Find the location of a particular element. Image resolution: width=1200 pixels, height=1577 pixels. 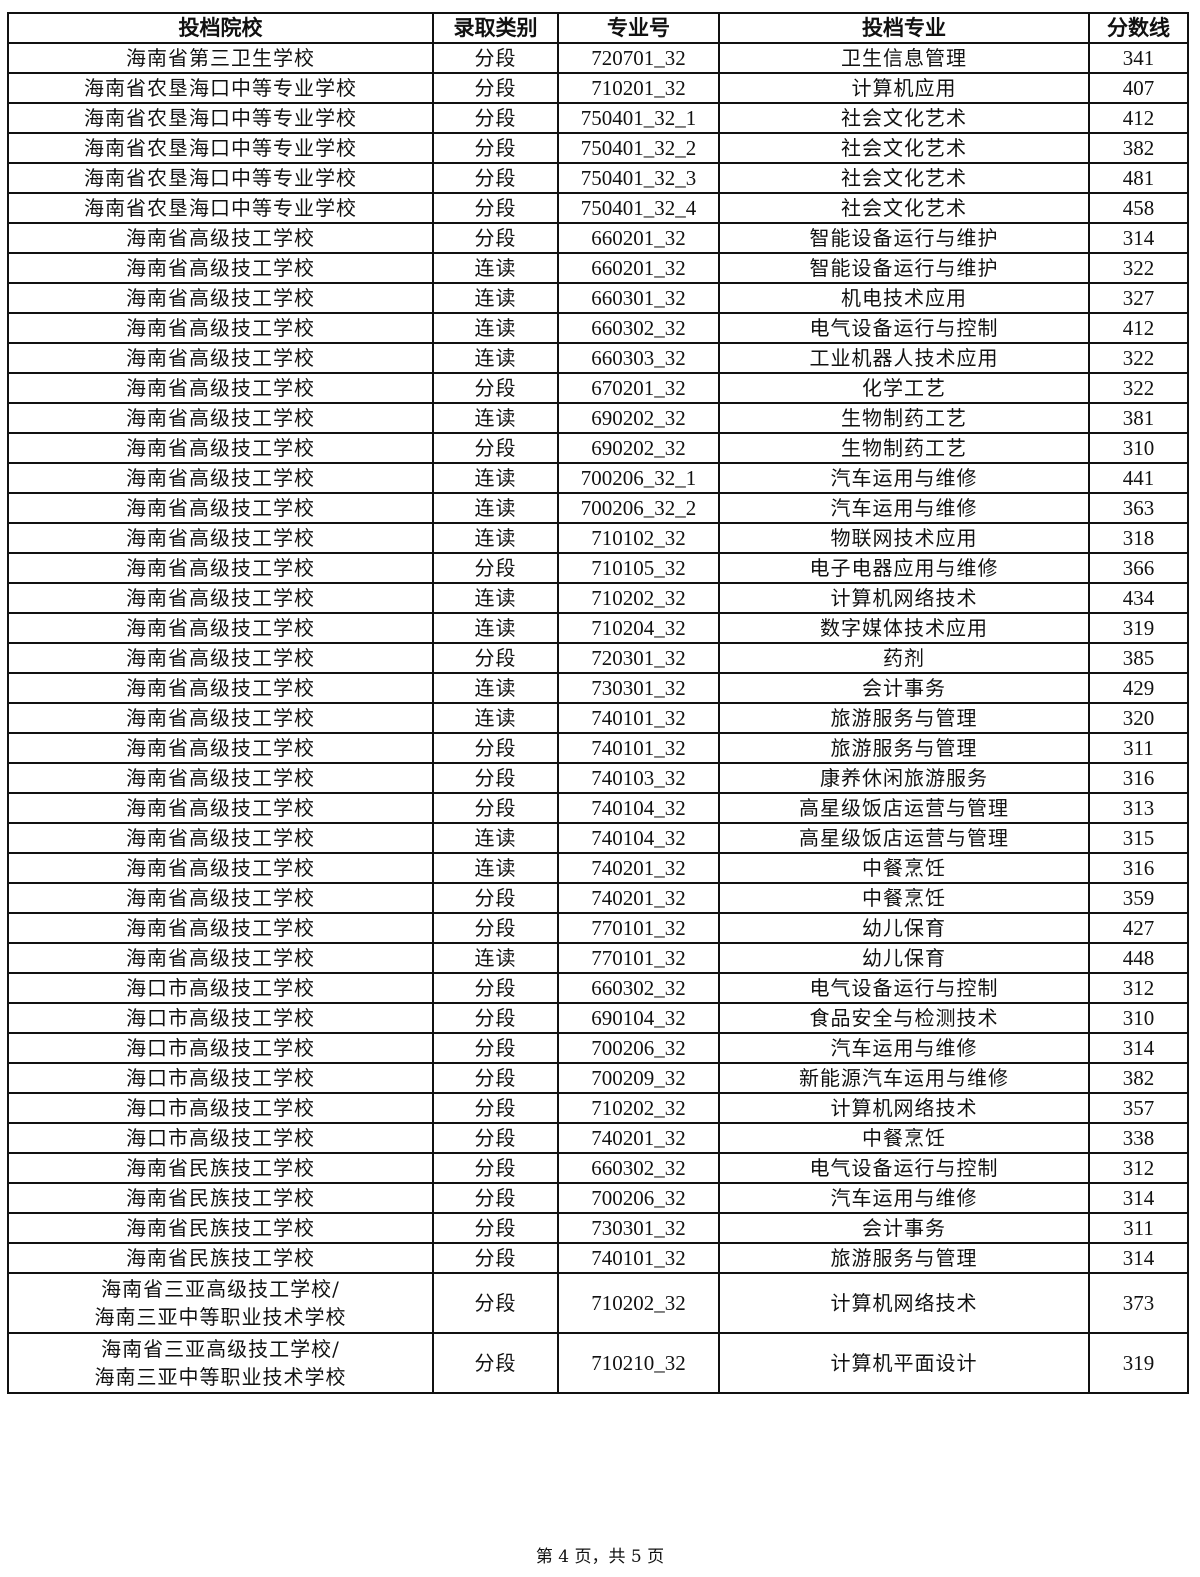

cell-major-code: 740201_32 is located at coordinates (638, 868).